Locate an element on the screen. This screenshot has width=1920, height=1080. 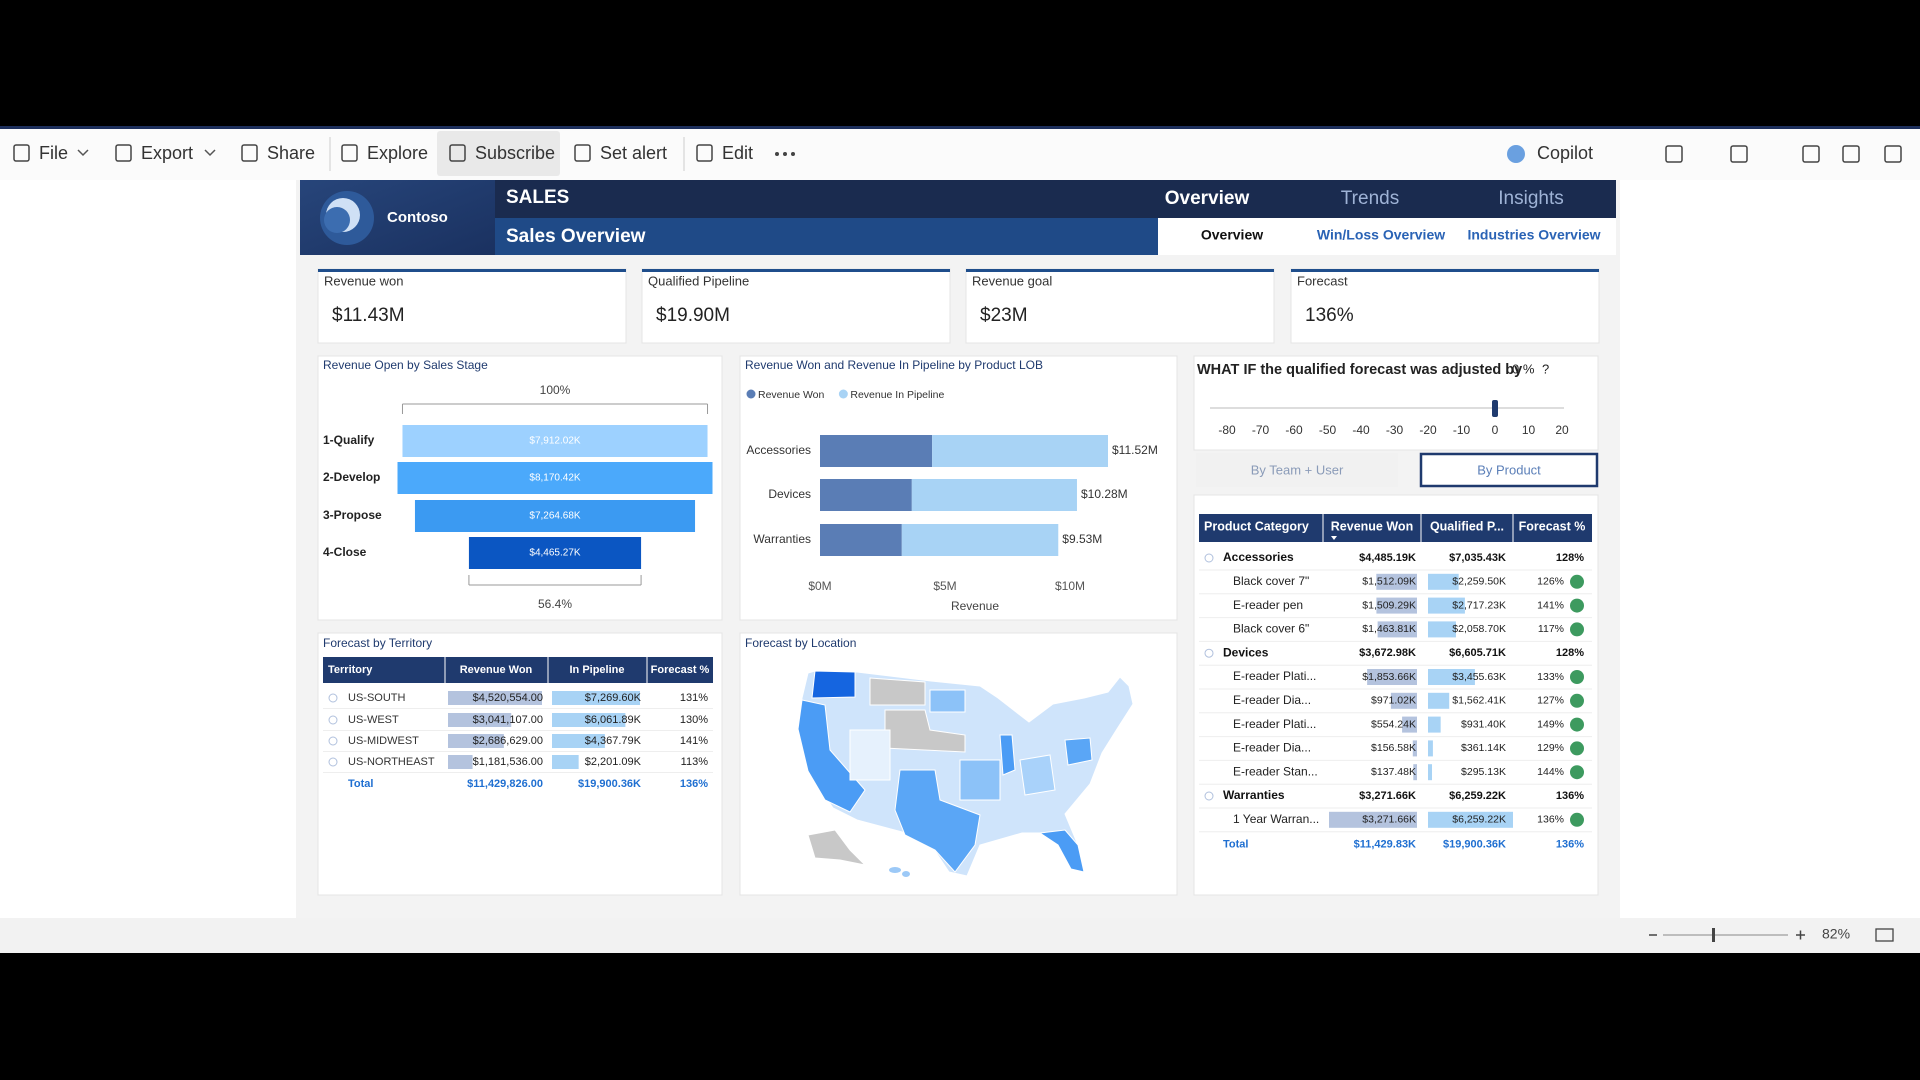
row-label: Black cover 6" is located at coordinates (1271, 629).